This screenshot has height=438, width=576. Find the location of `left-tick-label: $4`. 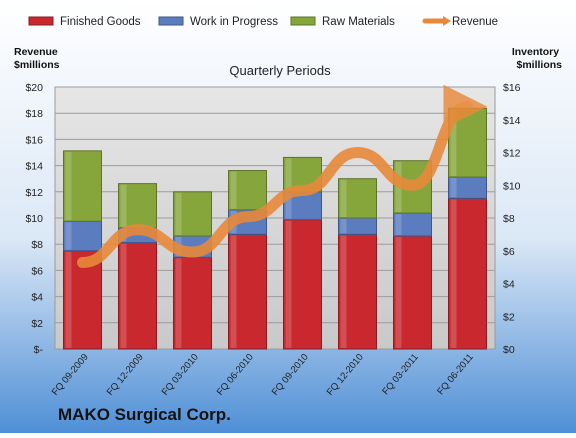

left-tick-label: $4 is located at coordinates (37, 298).